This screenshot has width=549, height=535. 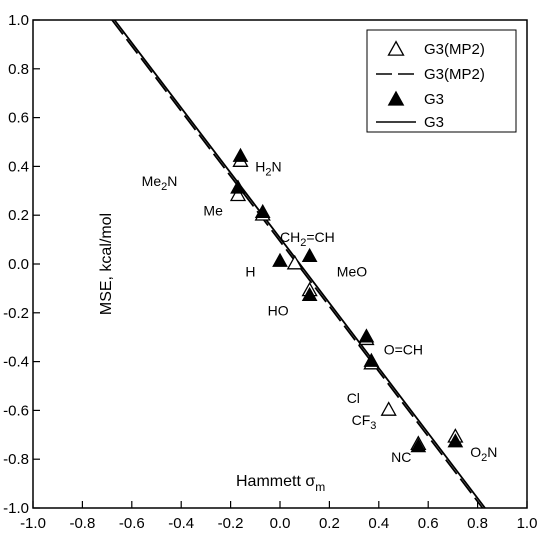 I want to click on point-annotation: H2N, so click(x=268, y=168).